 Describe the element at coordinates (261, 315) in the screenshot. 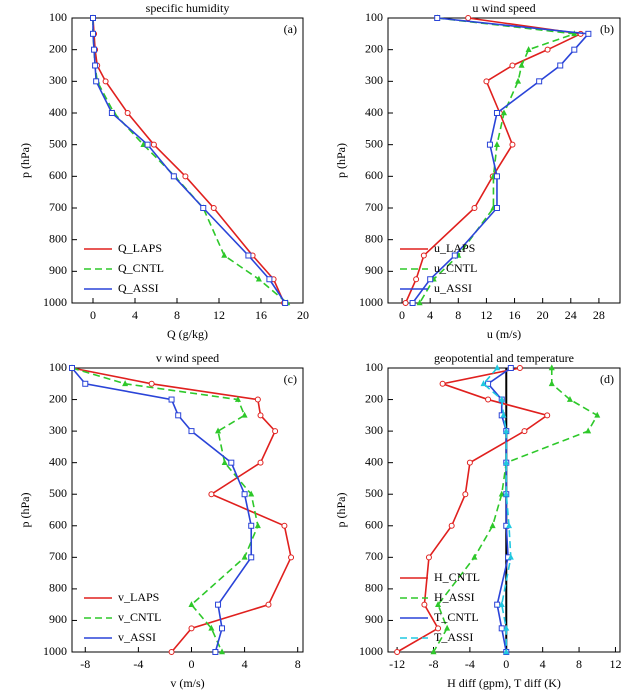

I see `x-tick-label: 16` at that location.